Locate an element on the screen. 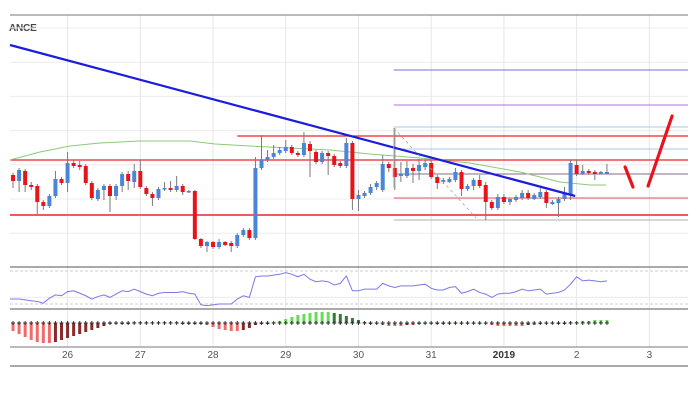 The image size is (698, 401). x-tick-label: 3 is located at coordinates (650, 355).